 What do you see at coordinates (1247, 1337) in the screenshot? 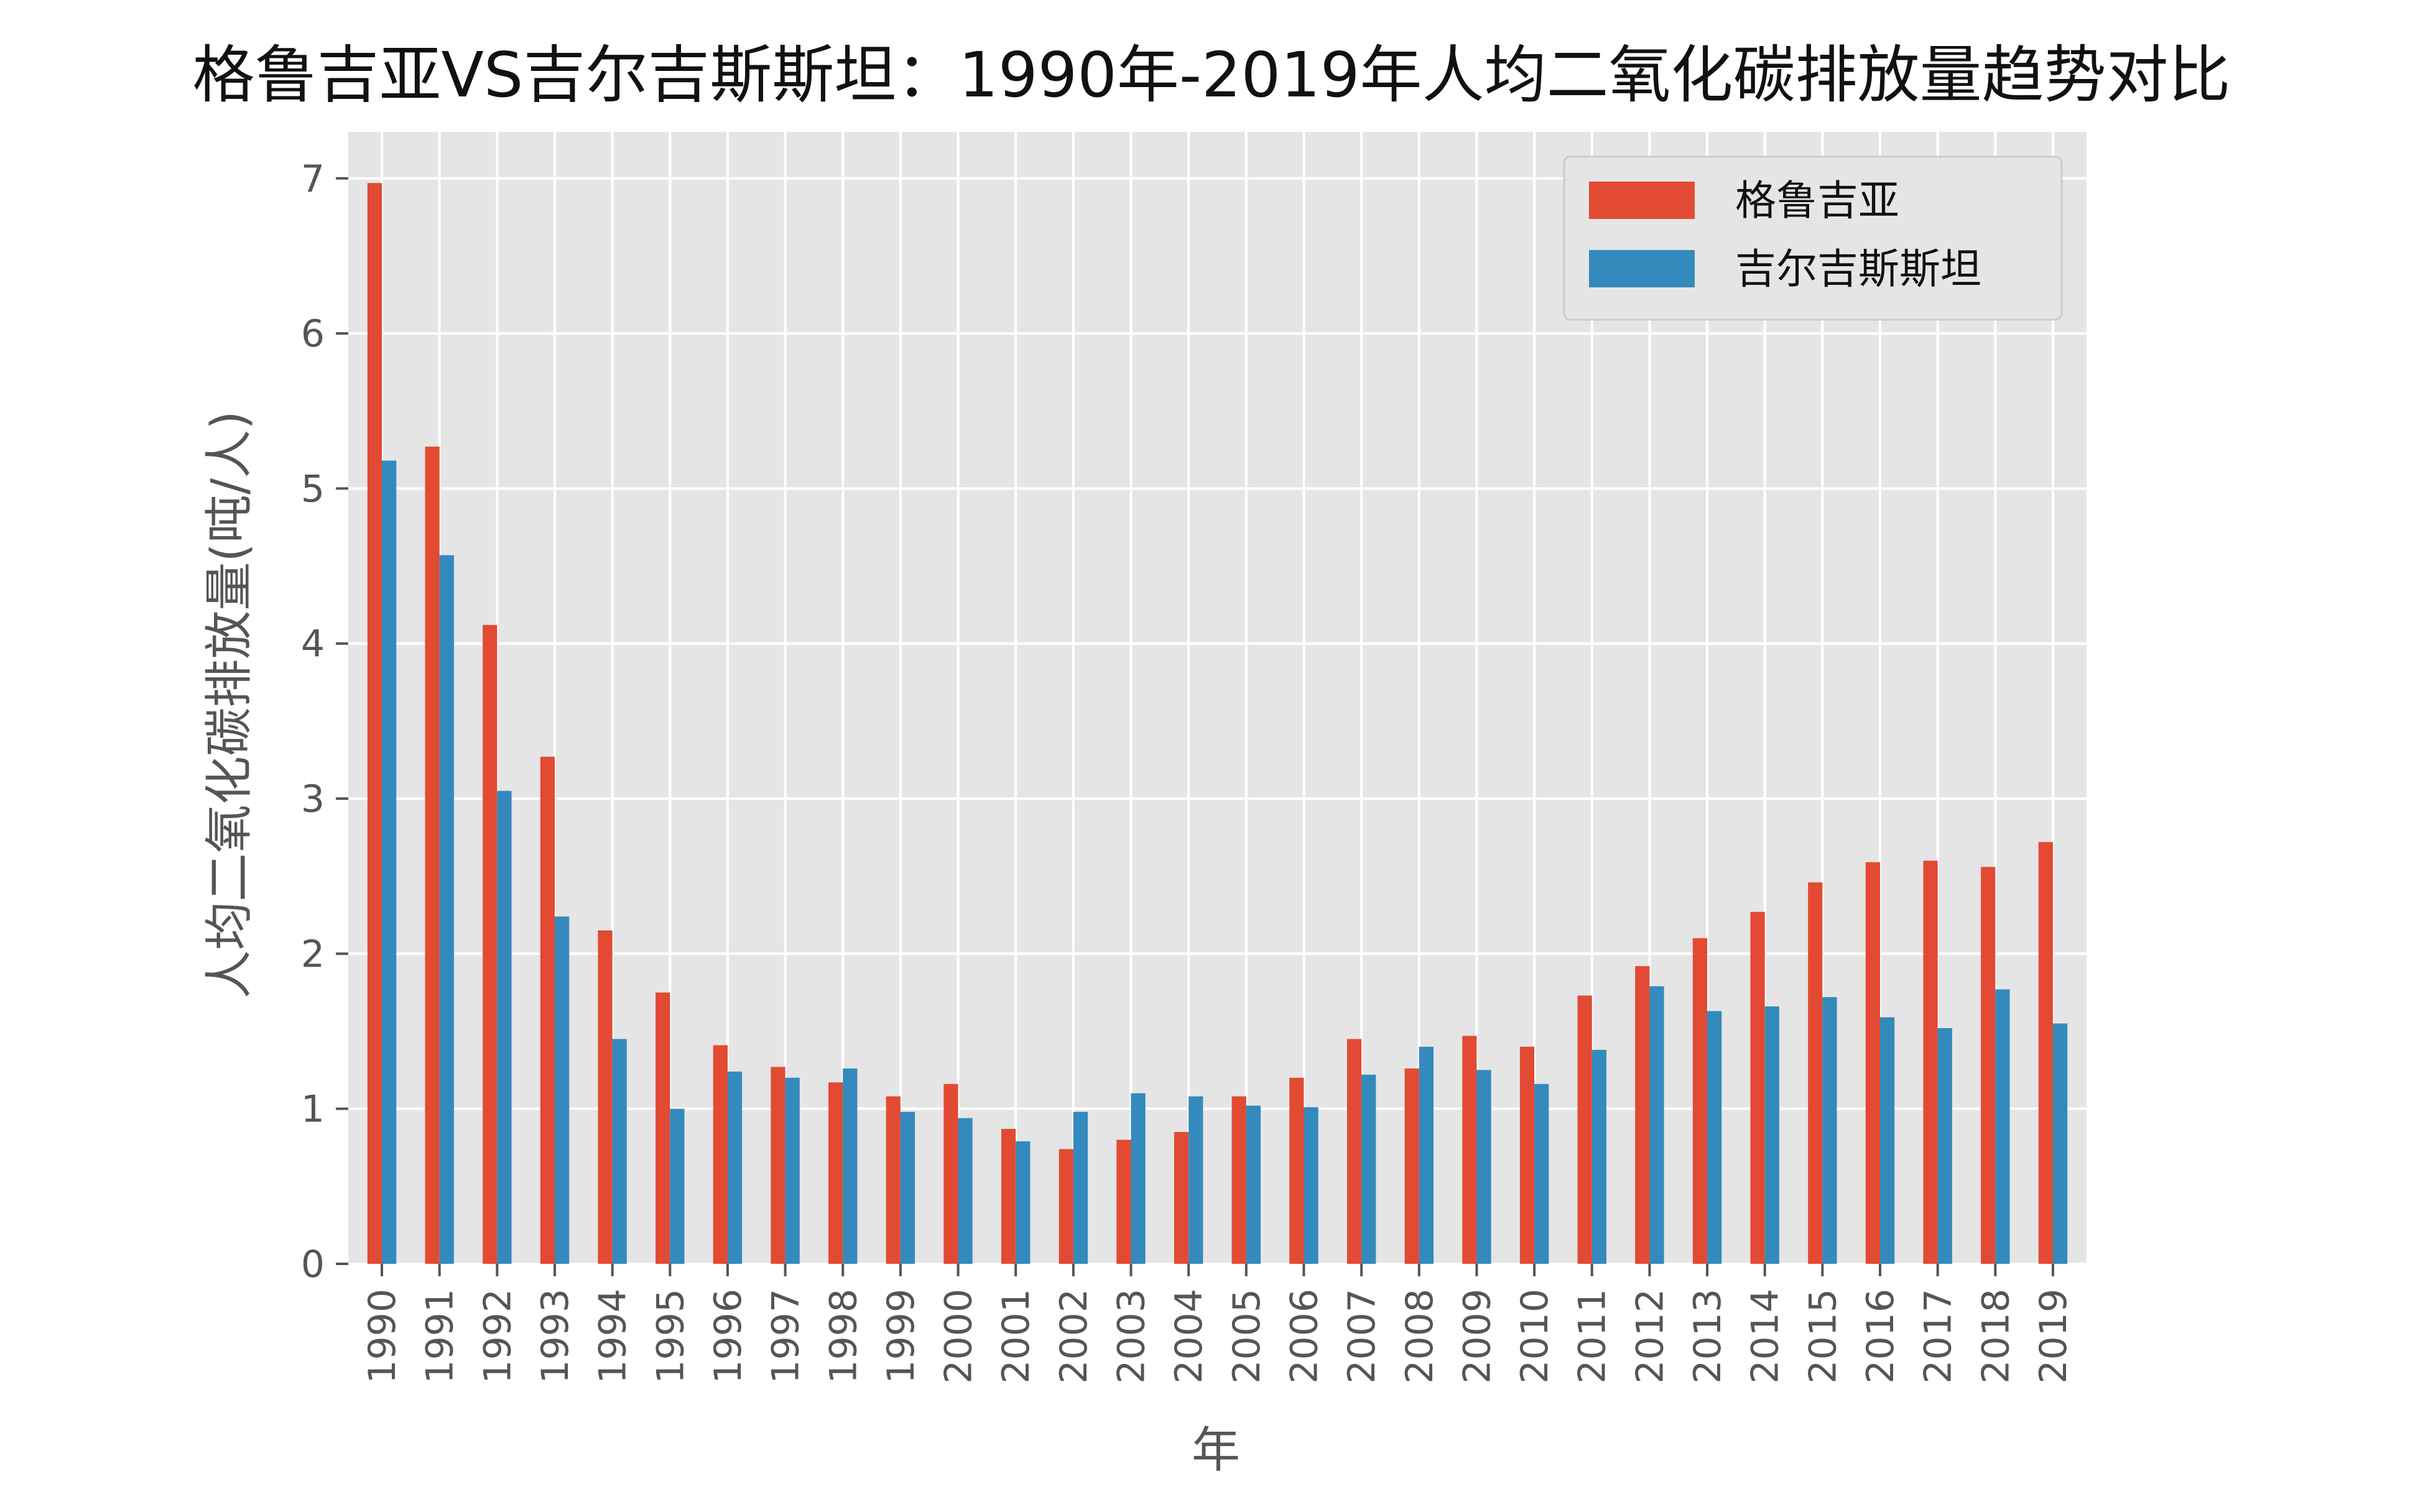
I see `x-tick-label: 2005` at bounding box center [1247, 1337].